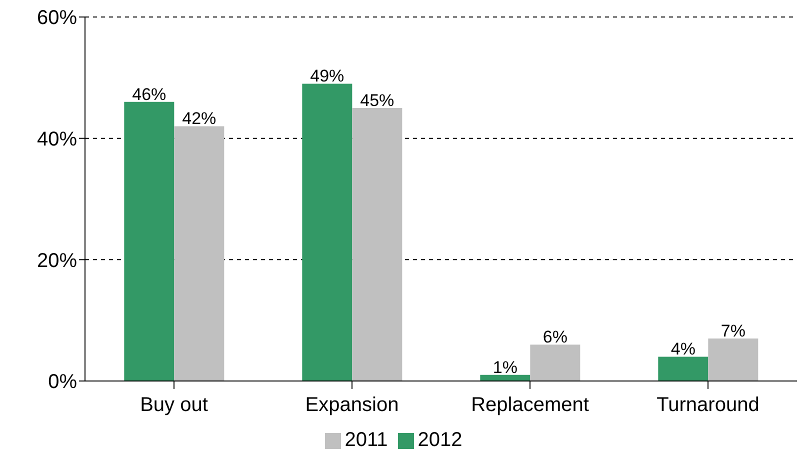 The width and height of the screenshot is (798, 456). Describe the element at coordinates (57, 139) in the screenshot. I see `y-tick-label: 40%` at that location.